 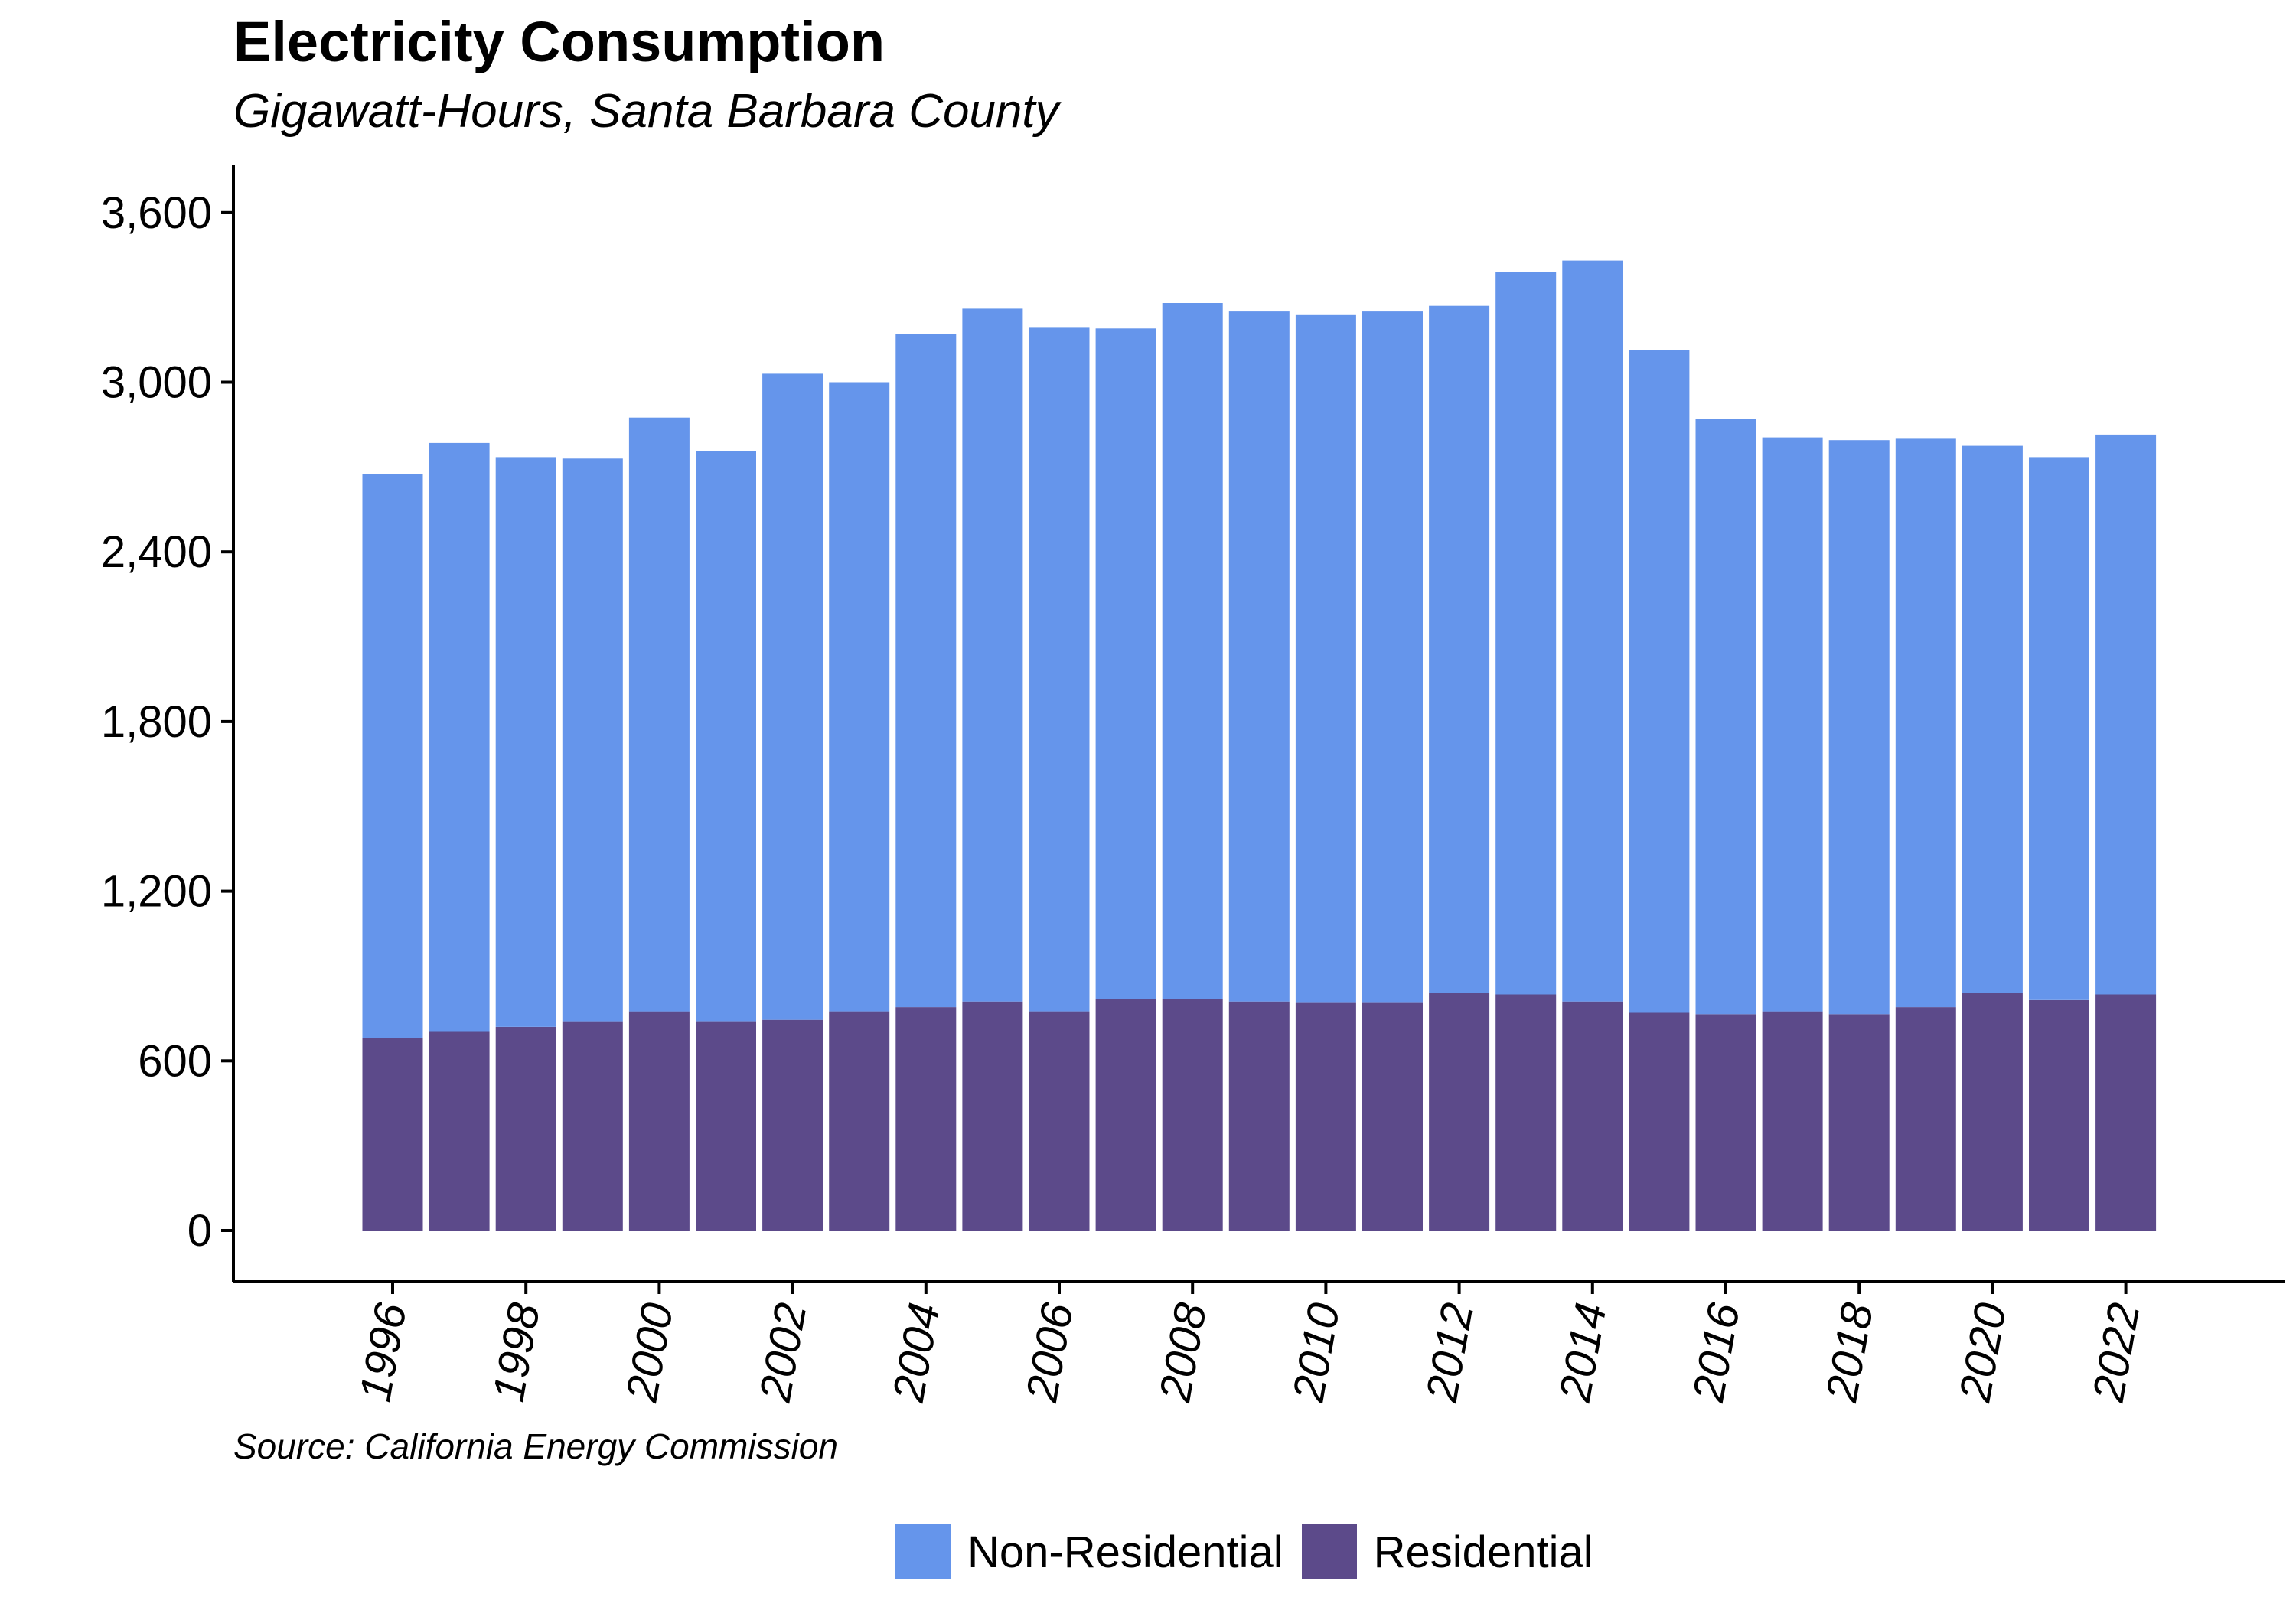 I want to click on y-tick-label: 3,000, so click(x=156, y=383).